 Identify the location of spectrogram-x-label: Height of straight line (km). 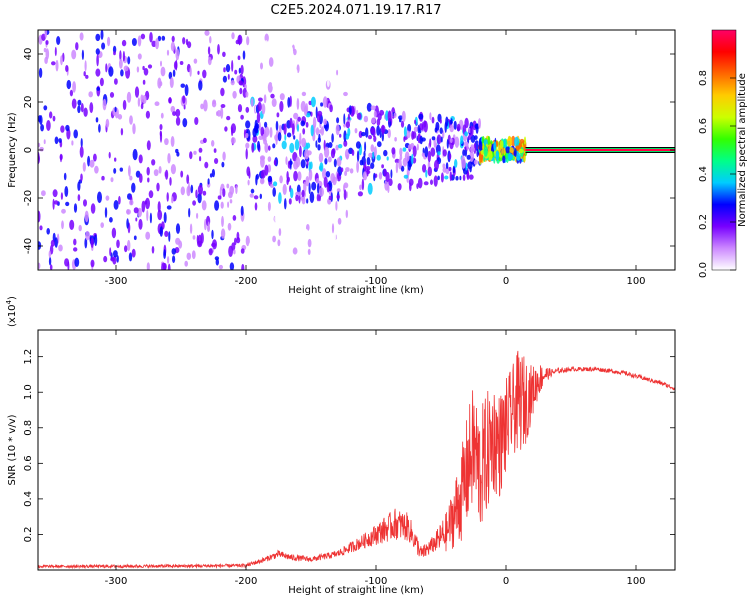
(356, 290).